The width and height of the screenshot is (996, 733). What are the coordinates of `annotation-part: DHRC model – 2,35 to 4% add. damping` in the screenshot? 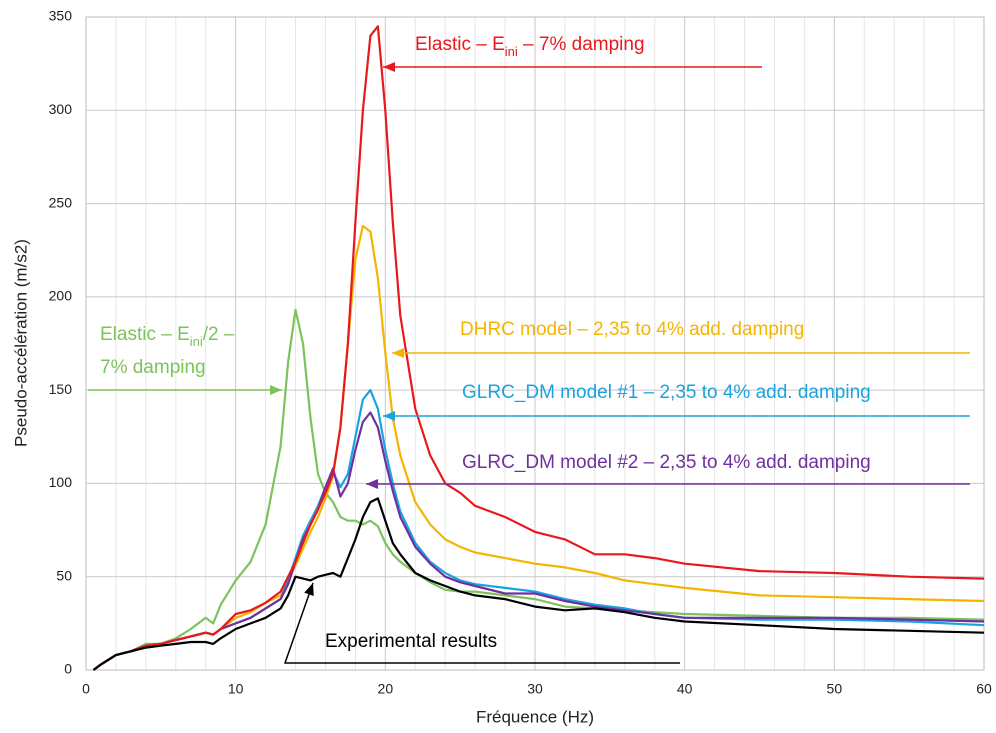 It's located at (632, 329).